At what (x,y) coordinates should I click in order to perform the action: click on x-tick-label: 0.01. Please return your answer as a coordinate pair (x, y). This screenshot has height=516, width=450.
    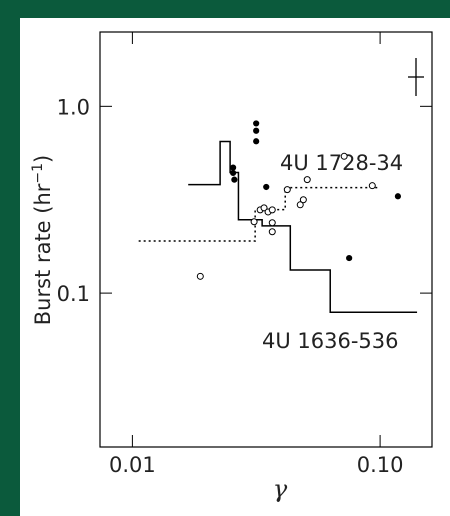
    Looking at the image, I should click on (132, 465).